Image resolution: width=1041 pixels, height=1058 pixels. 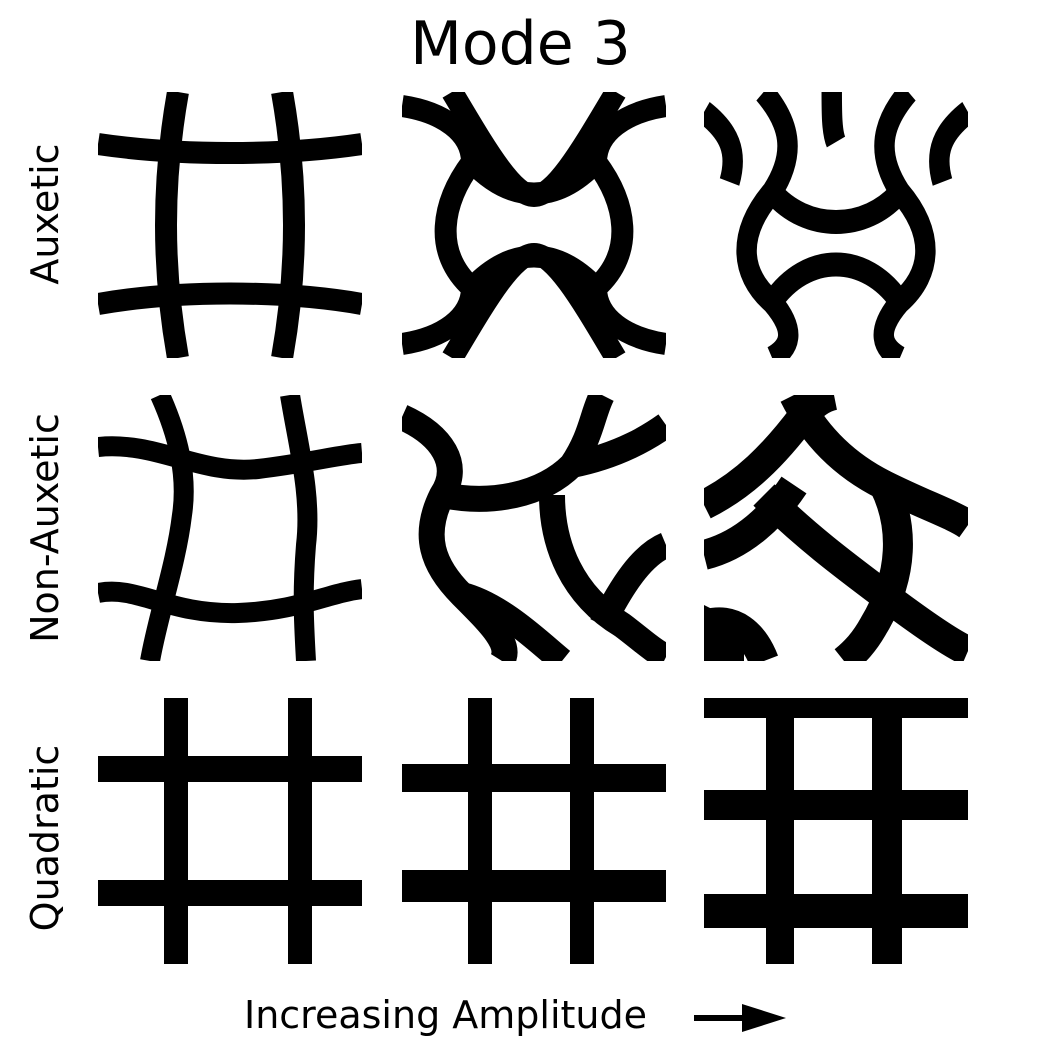 I want to click on row-label-auxetic: Auxetic, so click(x=45, y=214).